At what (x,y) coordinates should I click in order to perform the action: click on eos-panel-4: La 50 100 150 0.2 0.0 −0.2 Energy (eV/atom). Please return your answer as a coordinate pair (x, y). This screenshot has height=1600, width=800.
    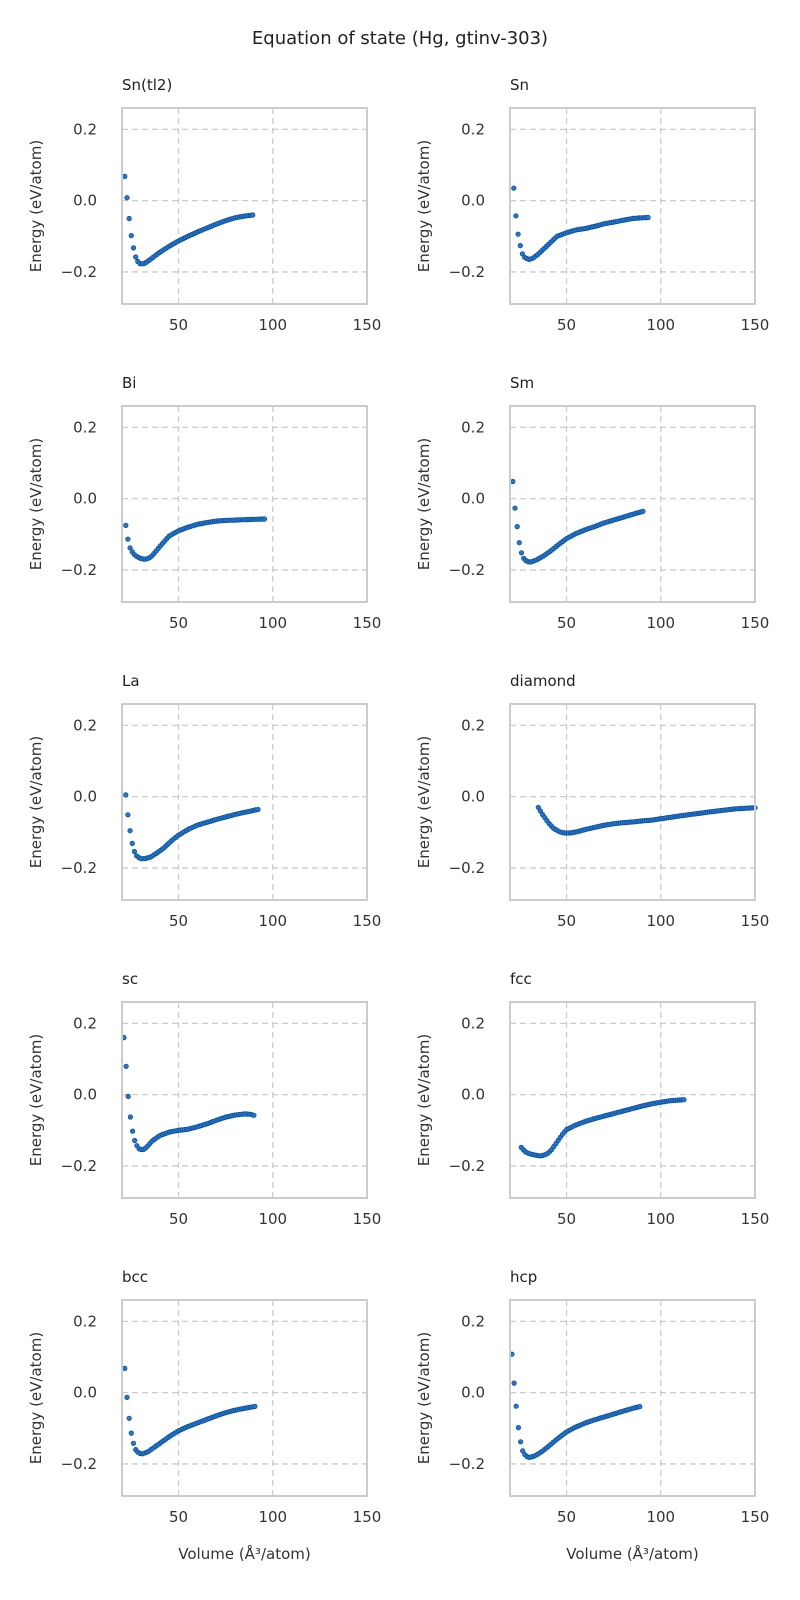
    Looking at the image, I should click on (204, 801).